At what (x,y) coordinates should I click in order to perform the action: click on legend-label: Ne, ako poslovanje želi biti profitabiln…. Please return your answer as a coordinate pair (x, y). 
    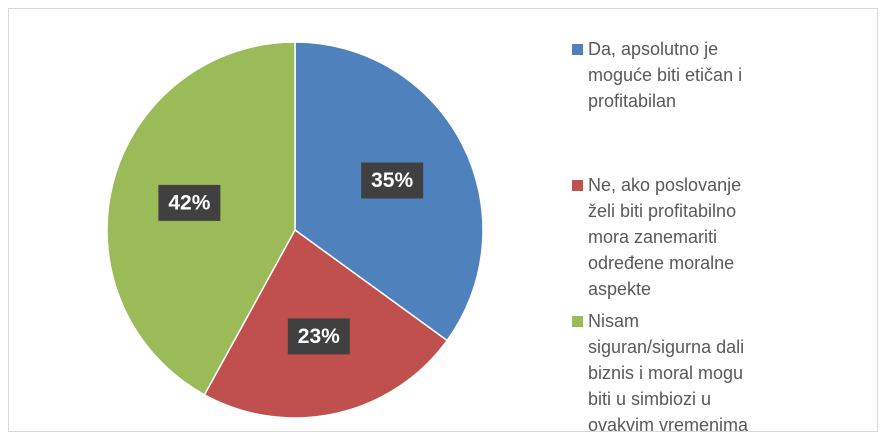
    Looking at the image, I should click on (665, 237).